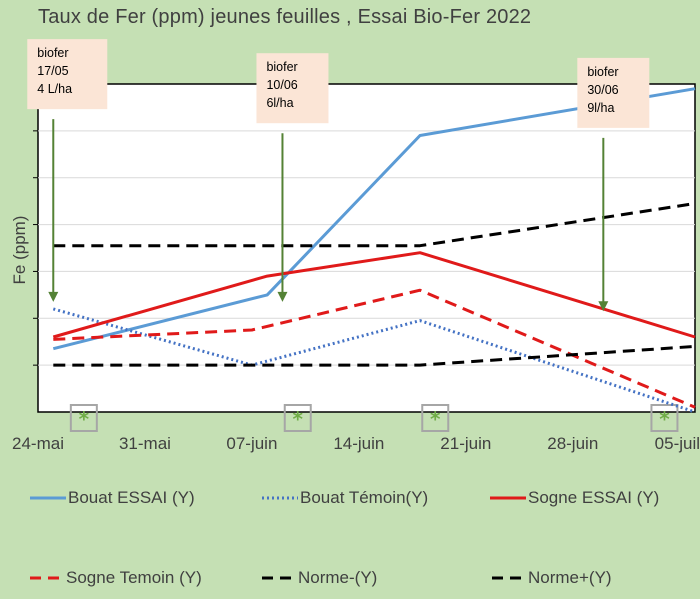 The image size is (700, 599). Describe the element at coordinates (281, 85) in the screenshot. I see `annotation-text: 10/06` at that location.